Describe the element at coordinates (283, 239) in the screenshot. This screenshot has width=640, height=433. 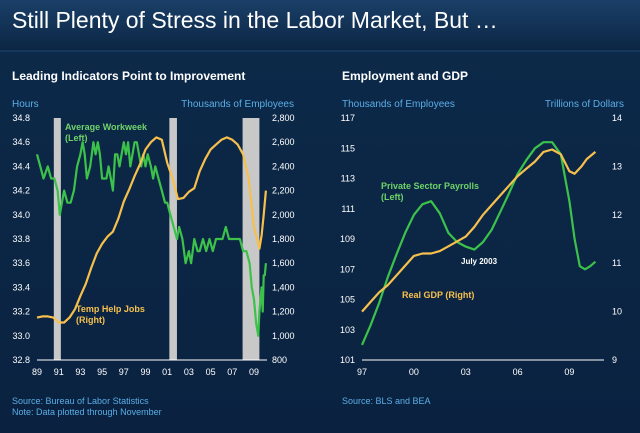
I see `right-y-tick: 1,800` at that location.